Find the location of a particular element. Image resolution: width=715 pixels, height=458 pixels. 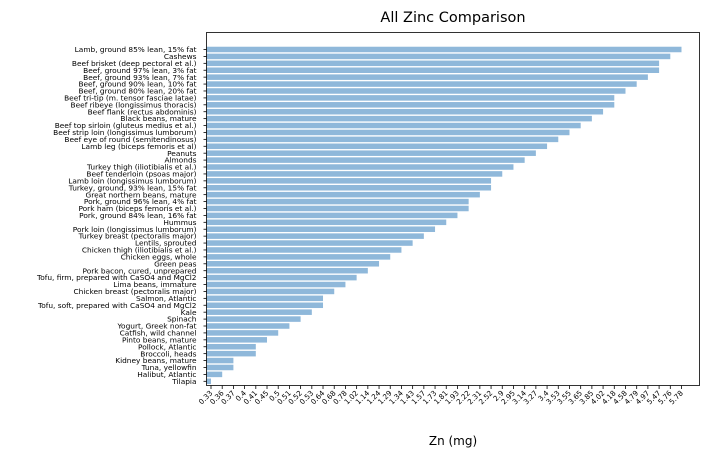

category-label: Broccoli, heads is located at coordinates (168, 353).